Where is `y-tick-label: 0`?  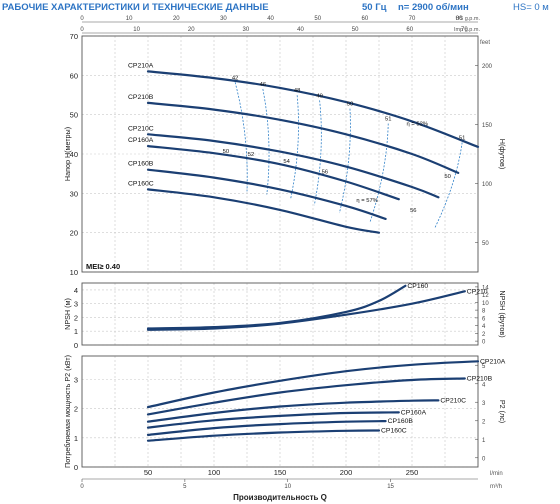
y-tick-label: 0 is located at coordinates (76, 345).